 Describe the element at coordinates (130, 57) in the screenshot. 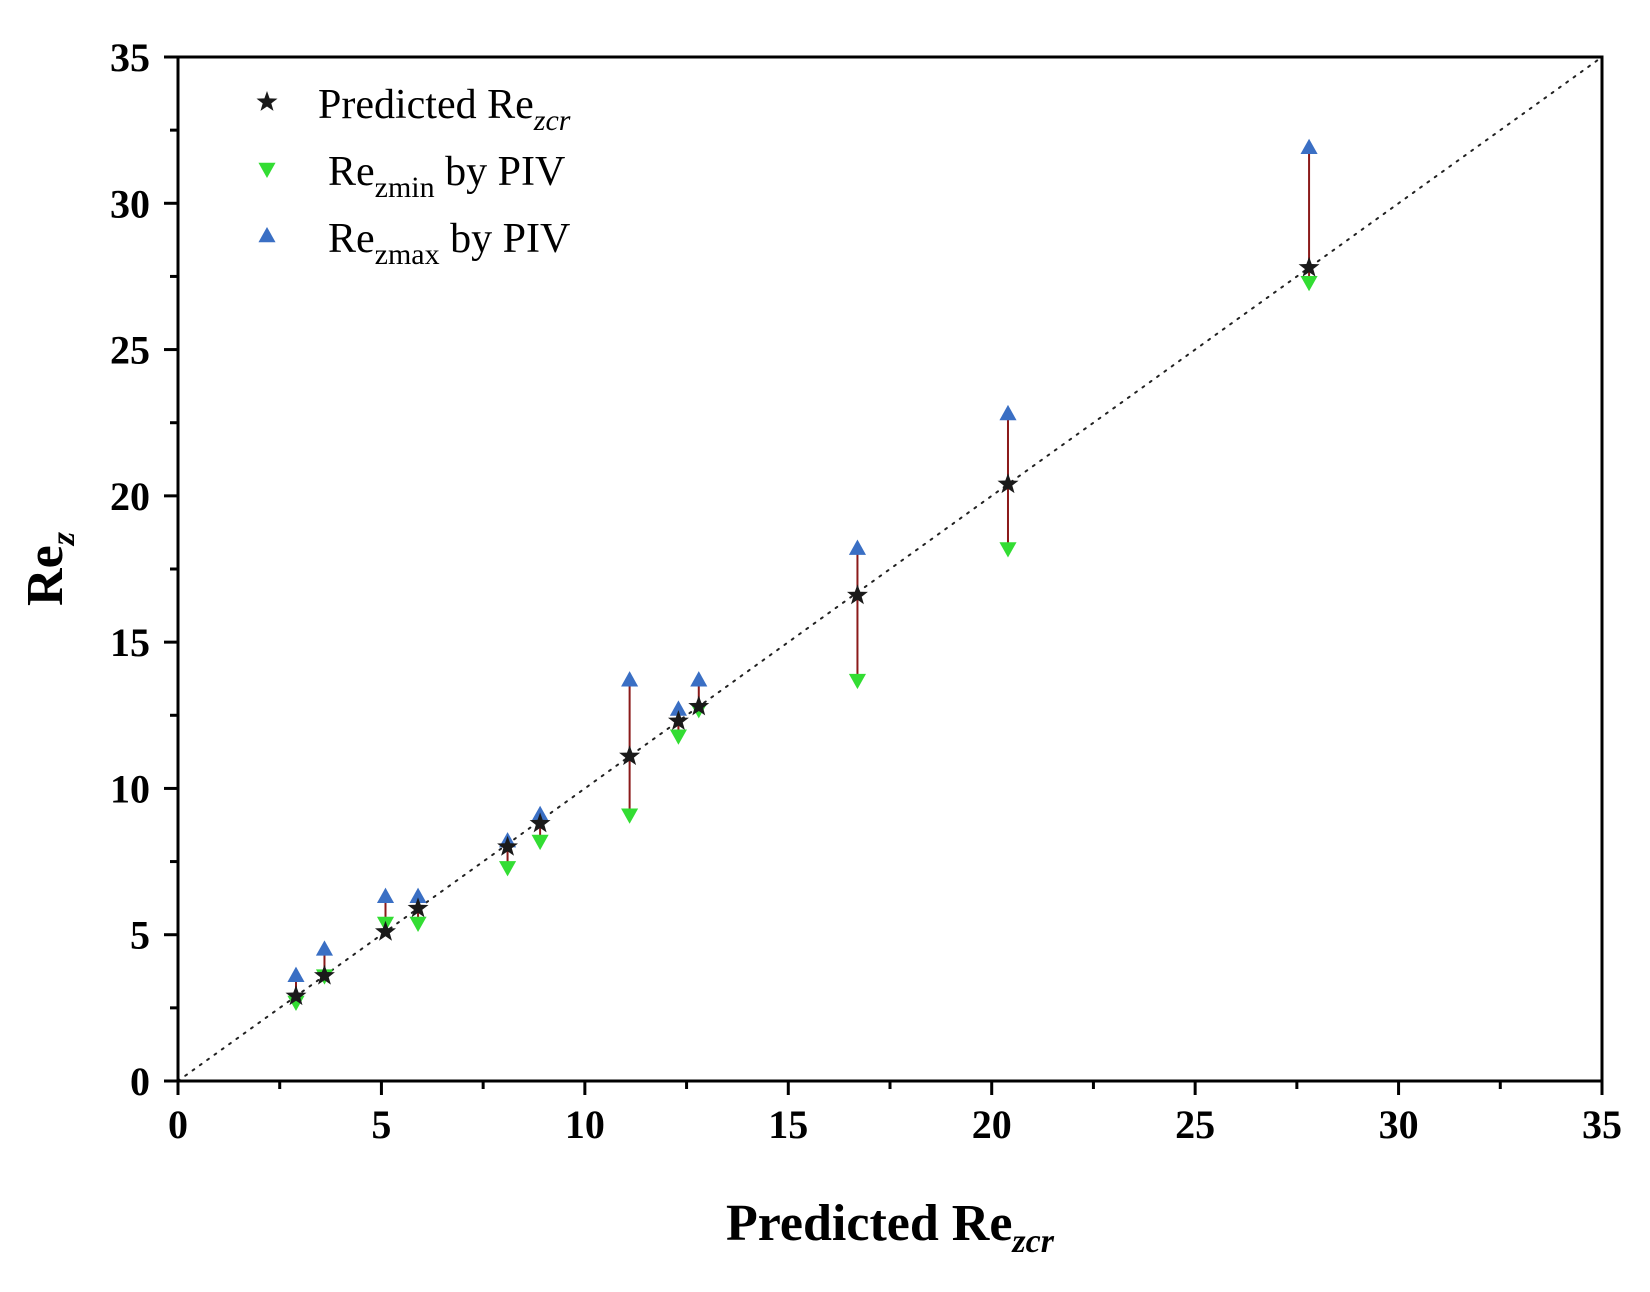

I see `y-tick-label-35: 35` at that location.